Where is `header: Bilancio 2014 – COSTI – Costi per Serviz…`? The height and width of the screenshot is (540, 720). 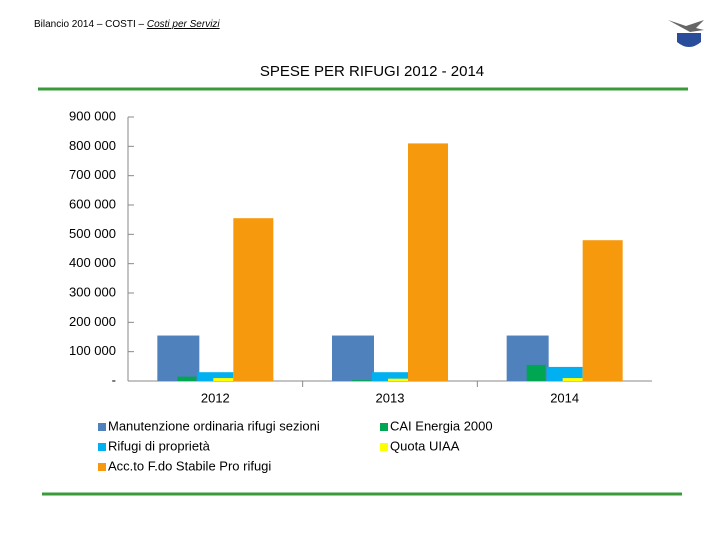
header: Bilancio 2014 – COSTI – Costi per Serviz… is located at coordinates (127, 24).